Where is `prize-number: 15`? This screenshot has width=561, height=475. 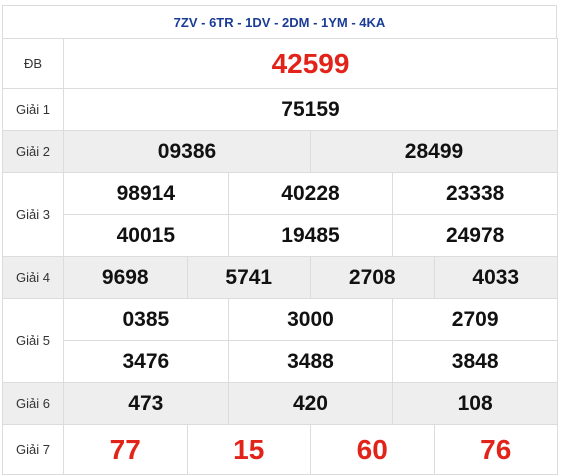
prize-number: 15 is located at coordinates (248, 449).